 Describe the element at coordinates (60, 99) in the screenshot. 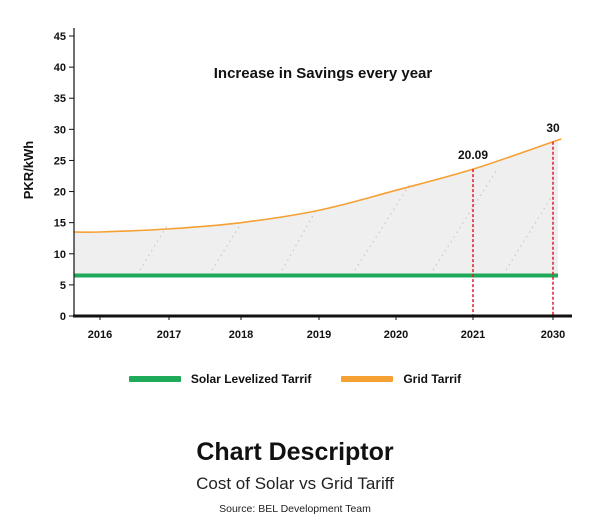

I see `y-tick-label-35: 35` at that location.